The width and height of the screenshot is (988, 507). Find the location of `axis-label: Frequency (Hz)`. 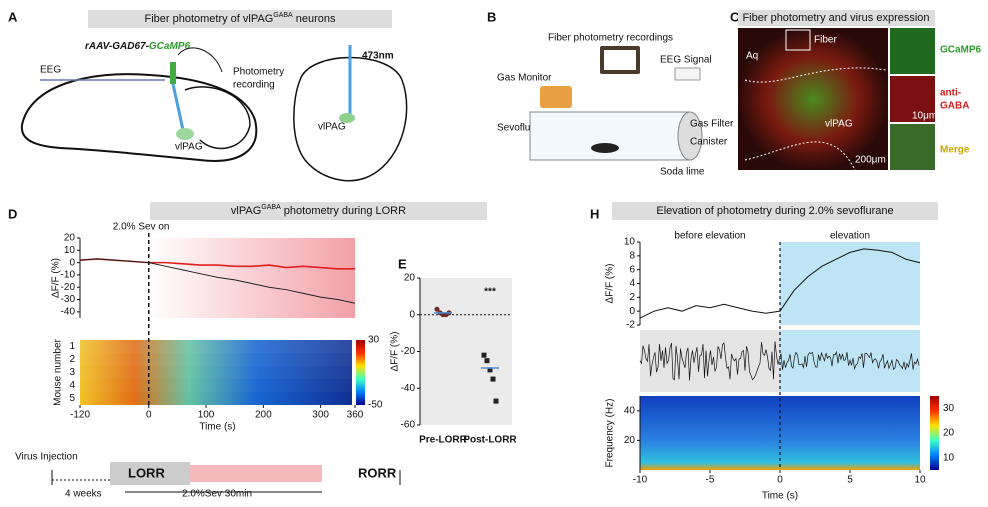

axis-label: Frequency (Hz) is located at coordinates (610, 433).